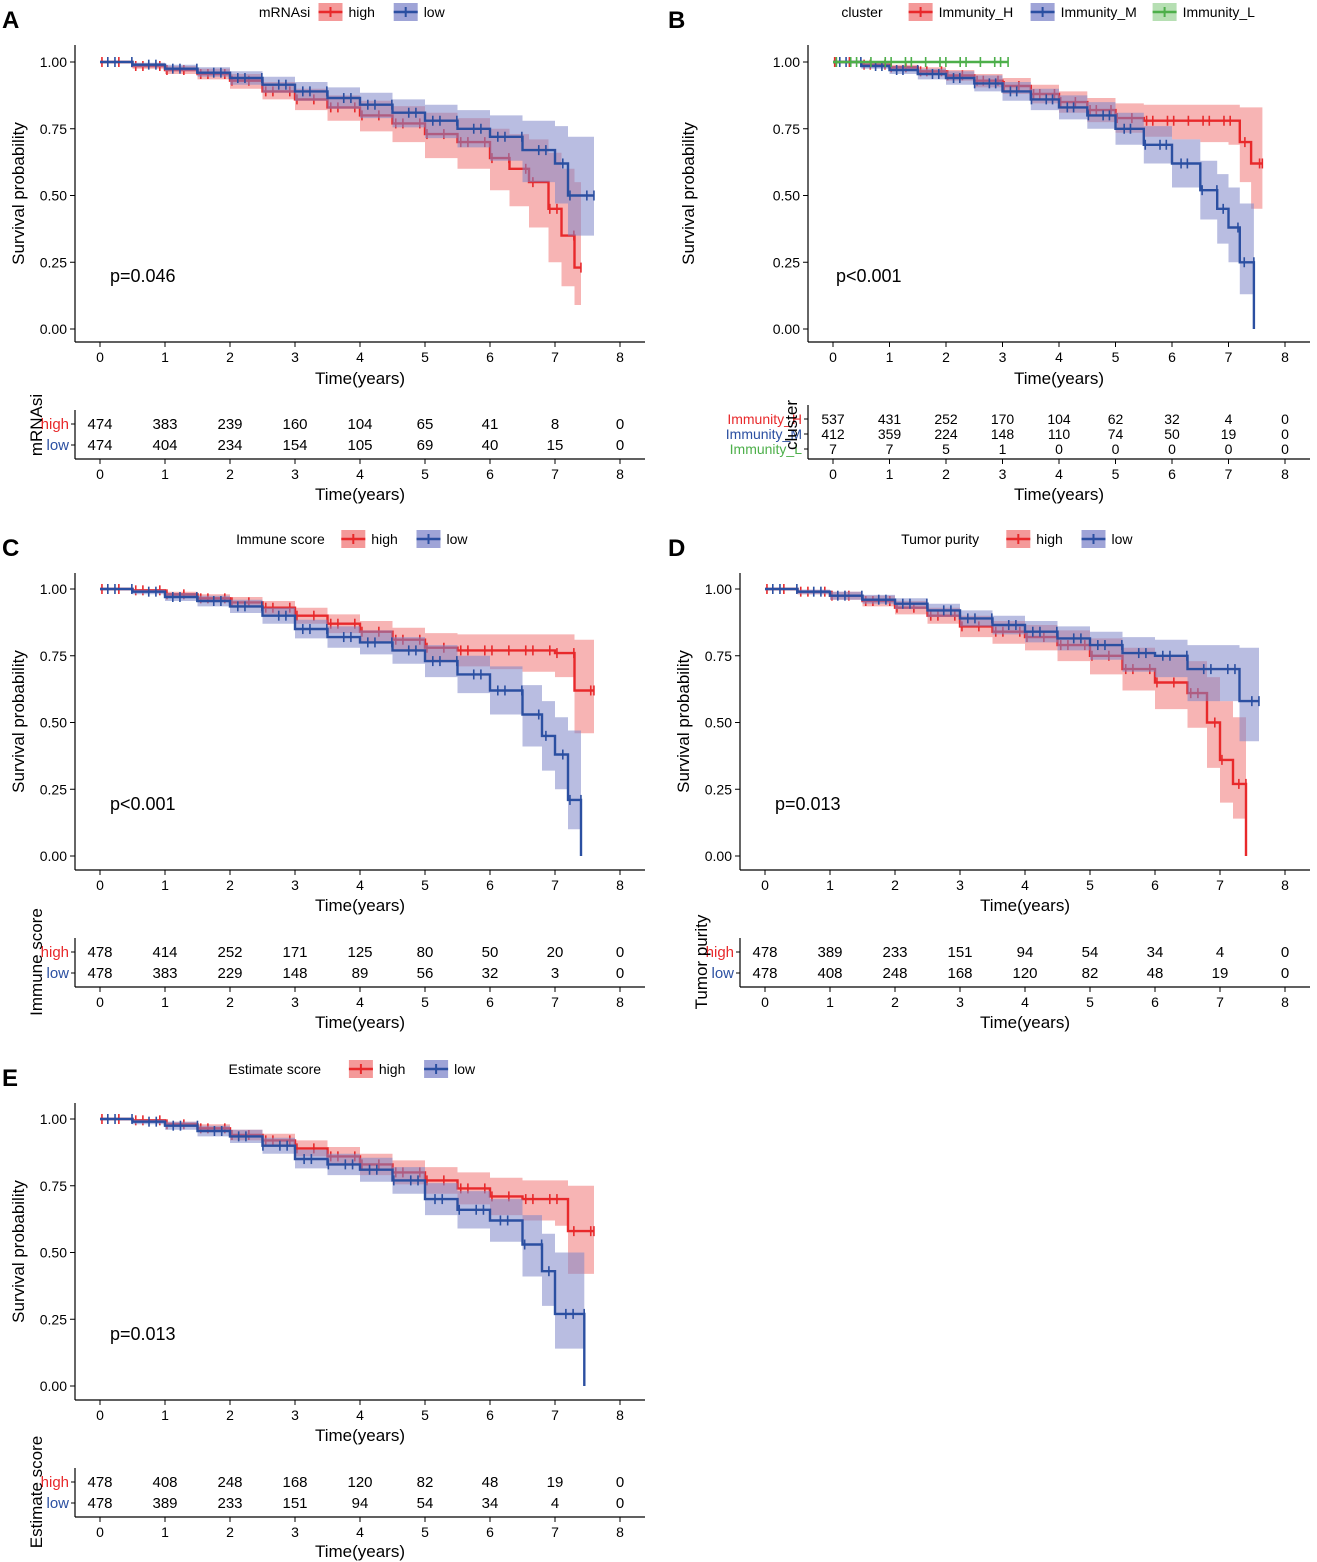 This screenshot has height=1562, width=1317. Describe the element at coordinates (895, 1002) in the screenshot. I see `risk-x-tick-label: 2` at that location.